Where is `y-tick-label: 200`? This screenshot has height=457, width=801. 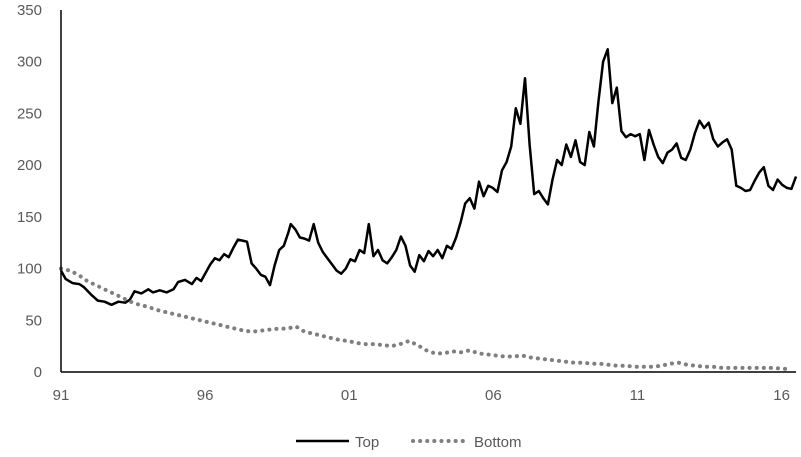 y-tick-label: 200 is located at coordinates (29, 165).